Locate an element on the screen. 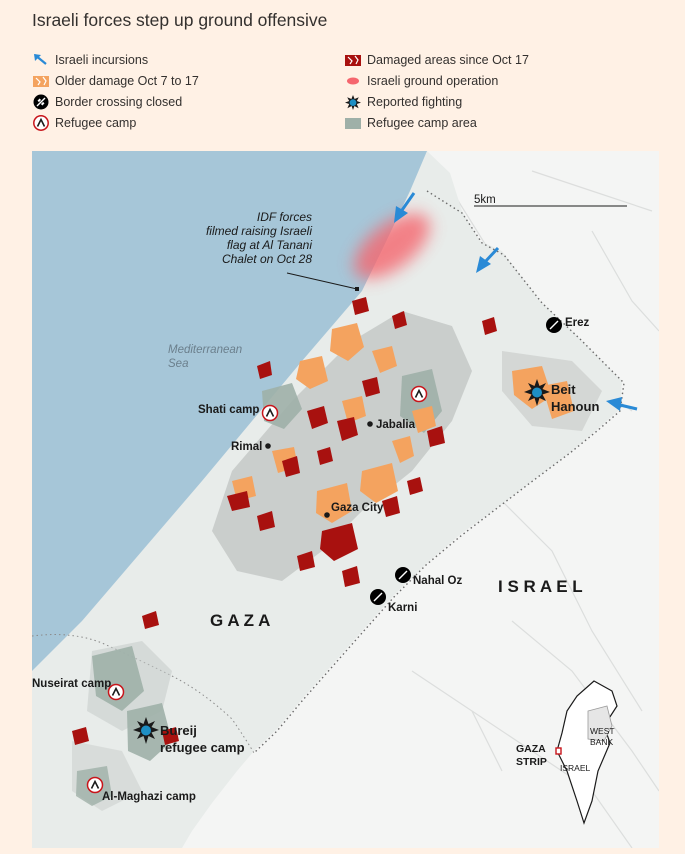  inset-israel-label: ISRAEL is located at coordinates (575, 768).